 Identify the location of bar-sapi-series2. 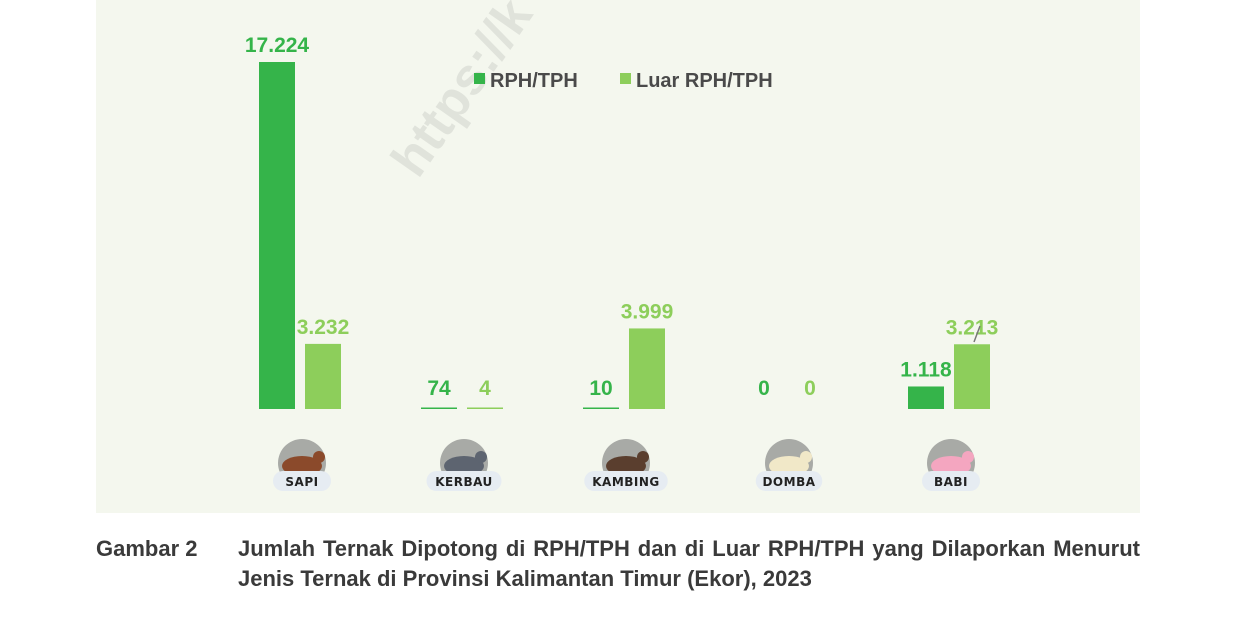
(323, 376).